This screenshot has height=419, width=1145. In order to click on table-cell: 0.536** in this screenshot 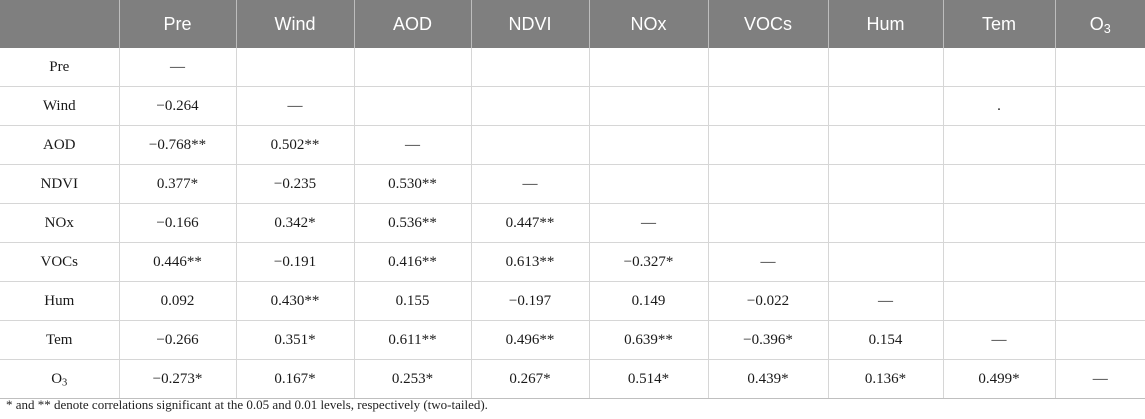, I will do `click(413, 223)`.